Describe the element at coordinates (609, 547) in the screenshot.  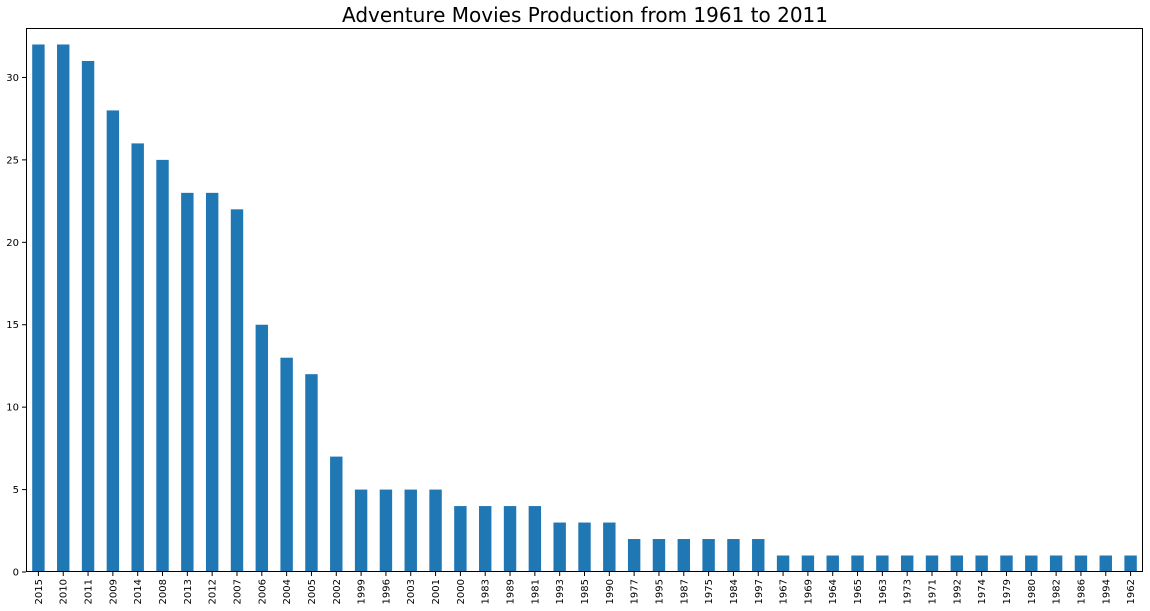
I see `bar-1990` at that location.